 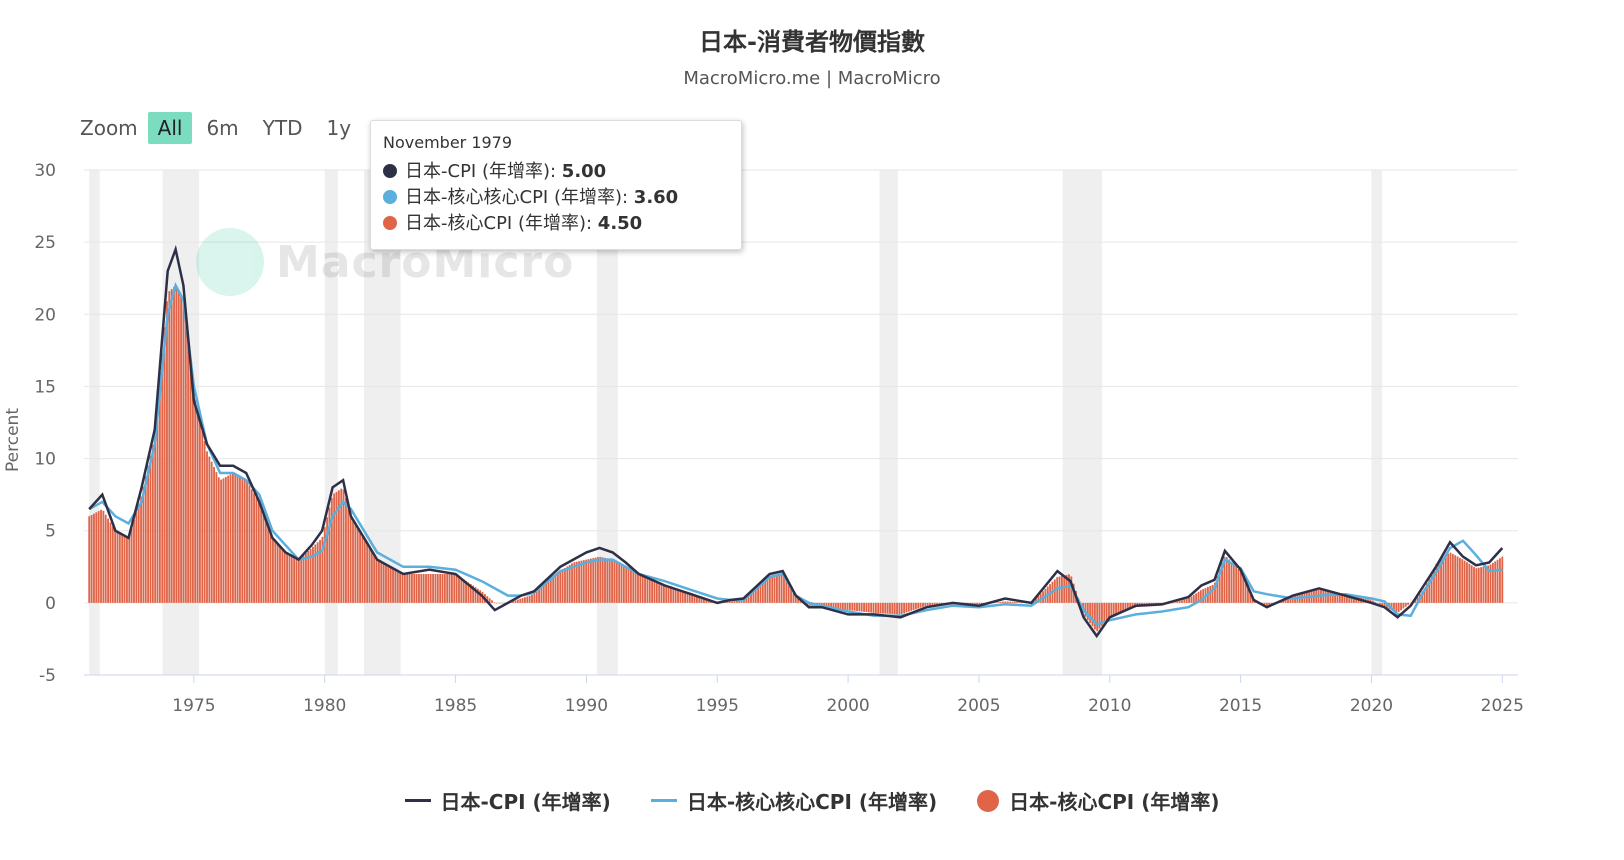 I want to click on tooltip-value: 3.60, so click(x=656, y=197).